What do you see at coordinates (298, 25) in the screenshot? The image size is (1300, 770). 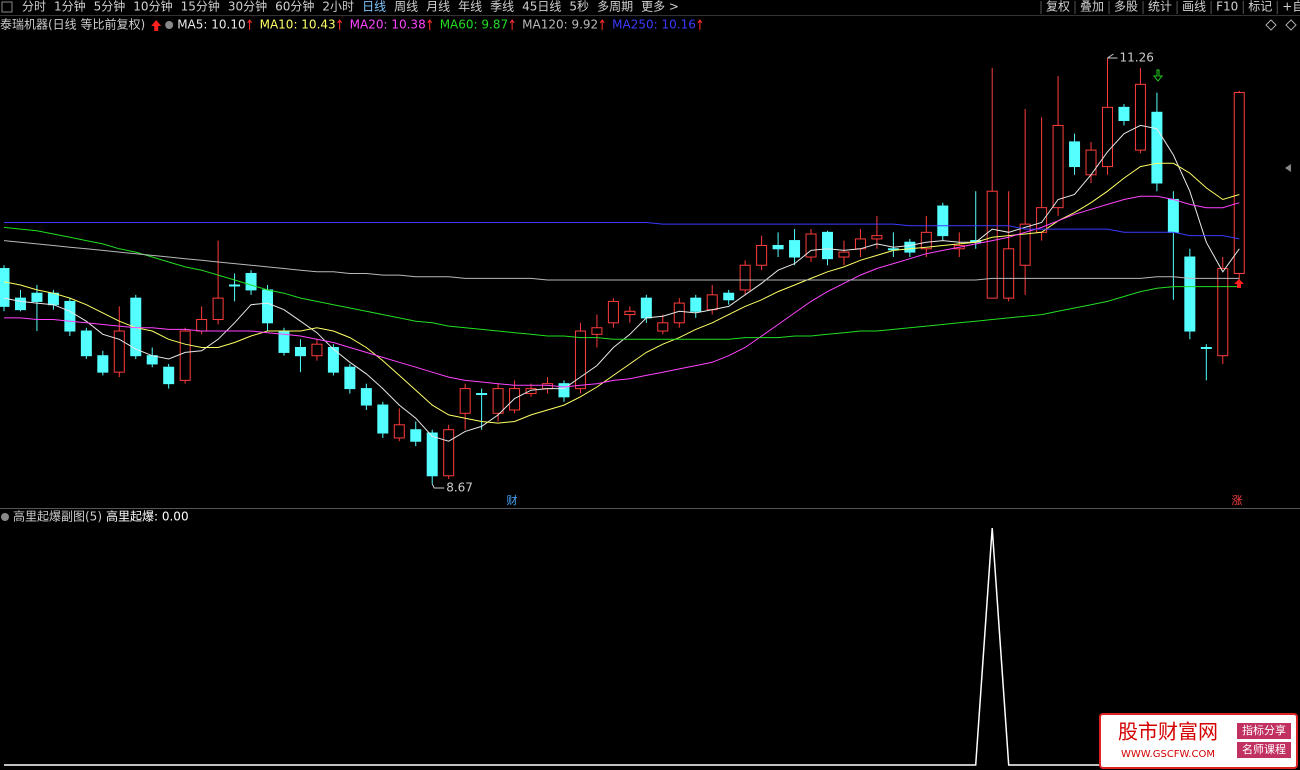 I see `ma-legend: MA10: 10.43` at bounding box center [298, 25].